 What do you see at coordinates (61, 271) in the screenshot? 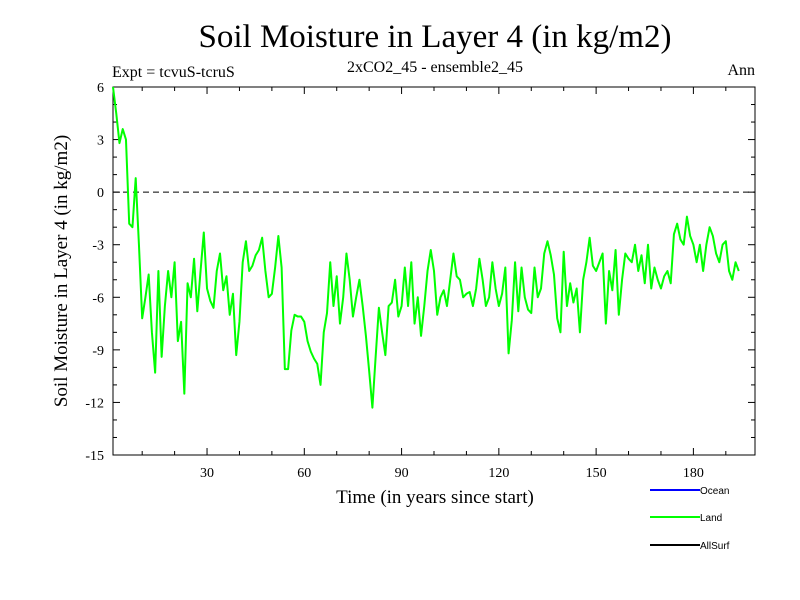
I see `y-axis-label: Soil Moisture in Layer 4 (in kg/m2)` at bounding box center [61, 271].